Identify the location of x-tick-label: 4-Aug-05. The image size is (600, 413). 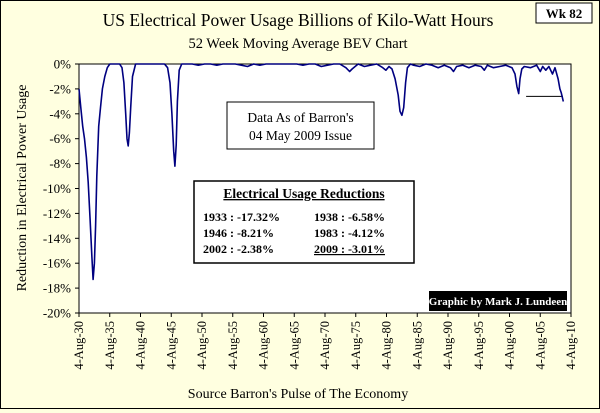
(540, 345).